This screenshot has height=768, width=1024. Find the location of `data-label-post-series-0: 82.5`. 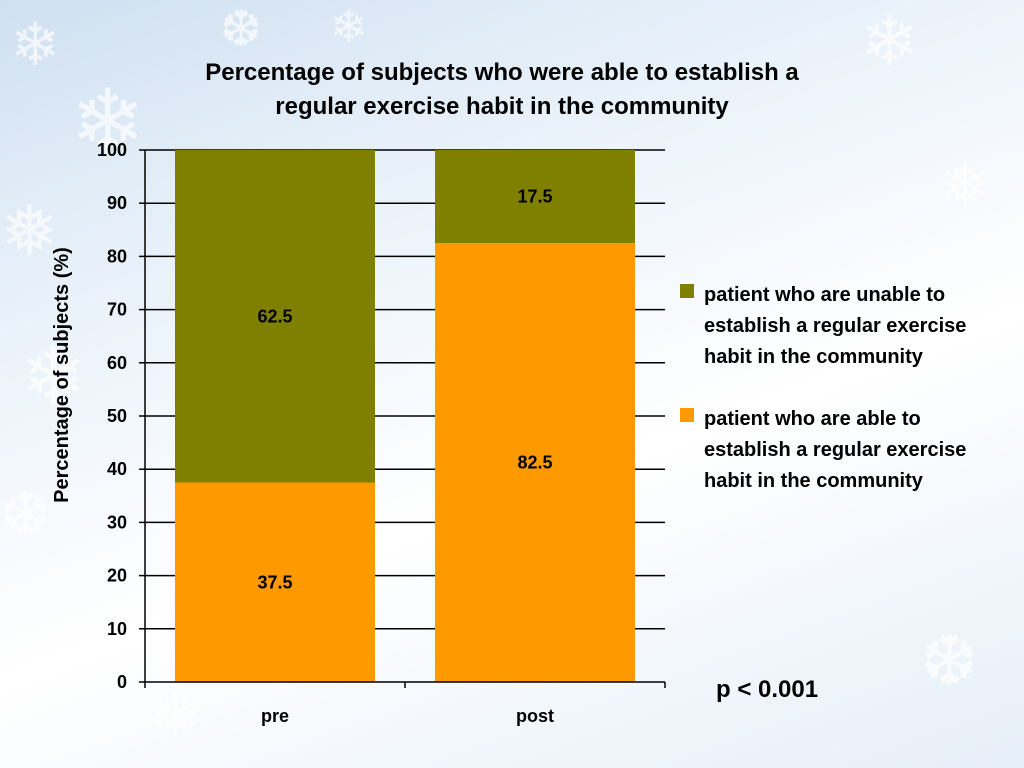

data-label-post-series-0: 82.5 is located at coordinates (534, 463).